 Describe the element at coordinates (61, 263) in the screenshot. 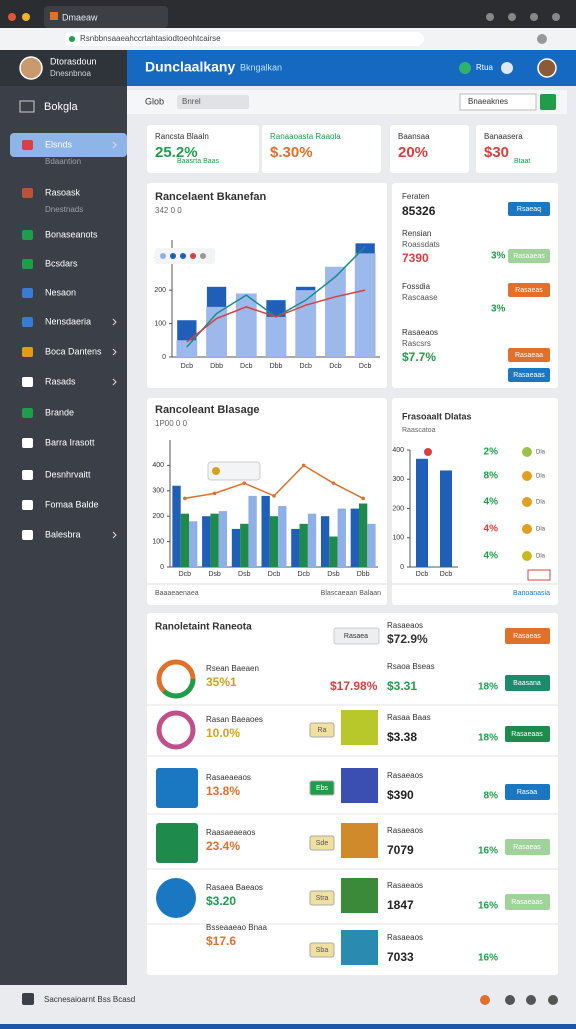

I see `nav-item: Bcsdars` at that location.